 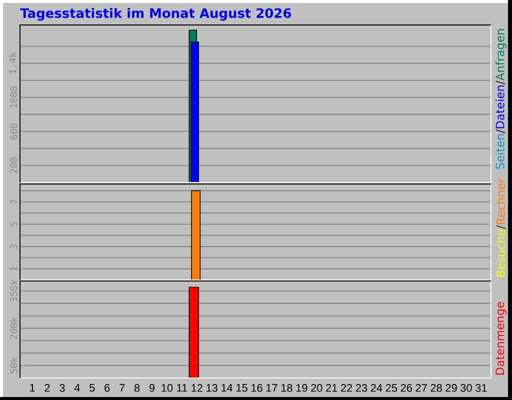 What do you see at coordinates (362, 388) in the screenshot?
I see `x-tick-label: 23` at bounding box center [362, 388].